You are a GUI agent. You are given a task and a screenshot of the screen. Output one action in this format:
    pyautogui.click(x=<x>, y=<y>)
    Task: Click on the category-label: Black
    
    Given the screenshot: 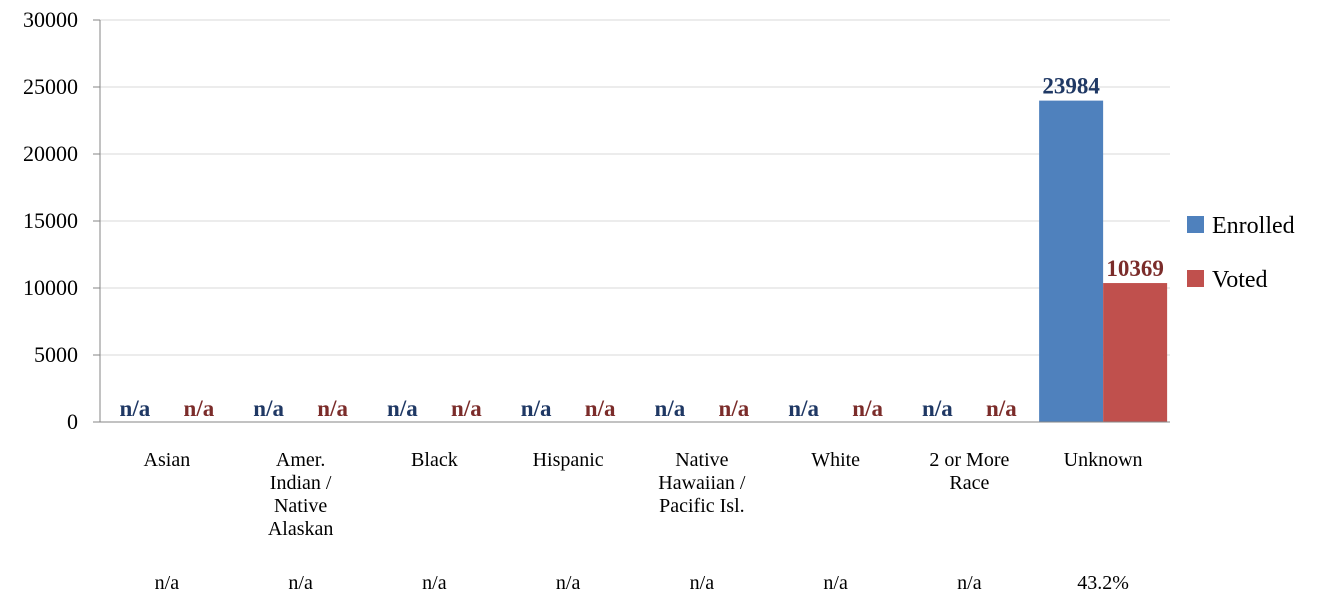 What is the action you would take?
    pyautogui.click(x=434, y=460)
    